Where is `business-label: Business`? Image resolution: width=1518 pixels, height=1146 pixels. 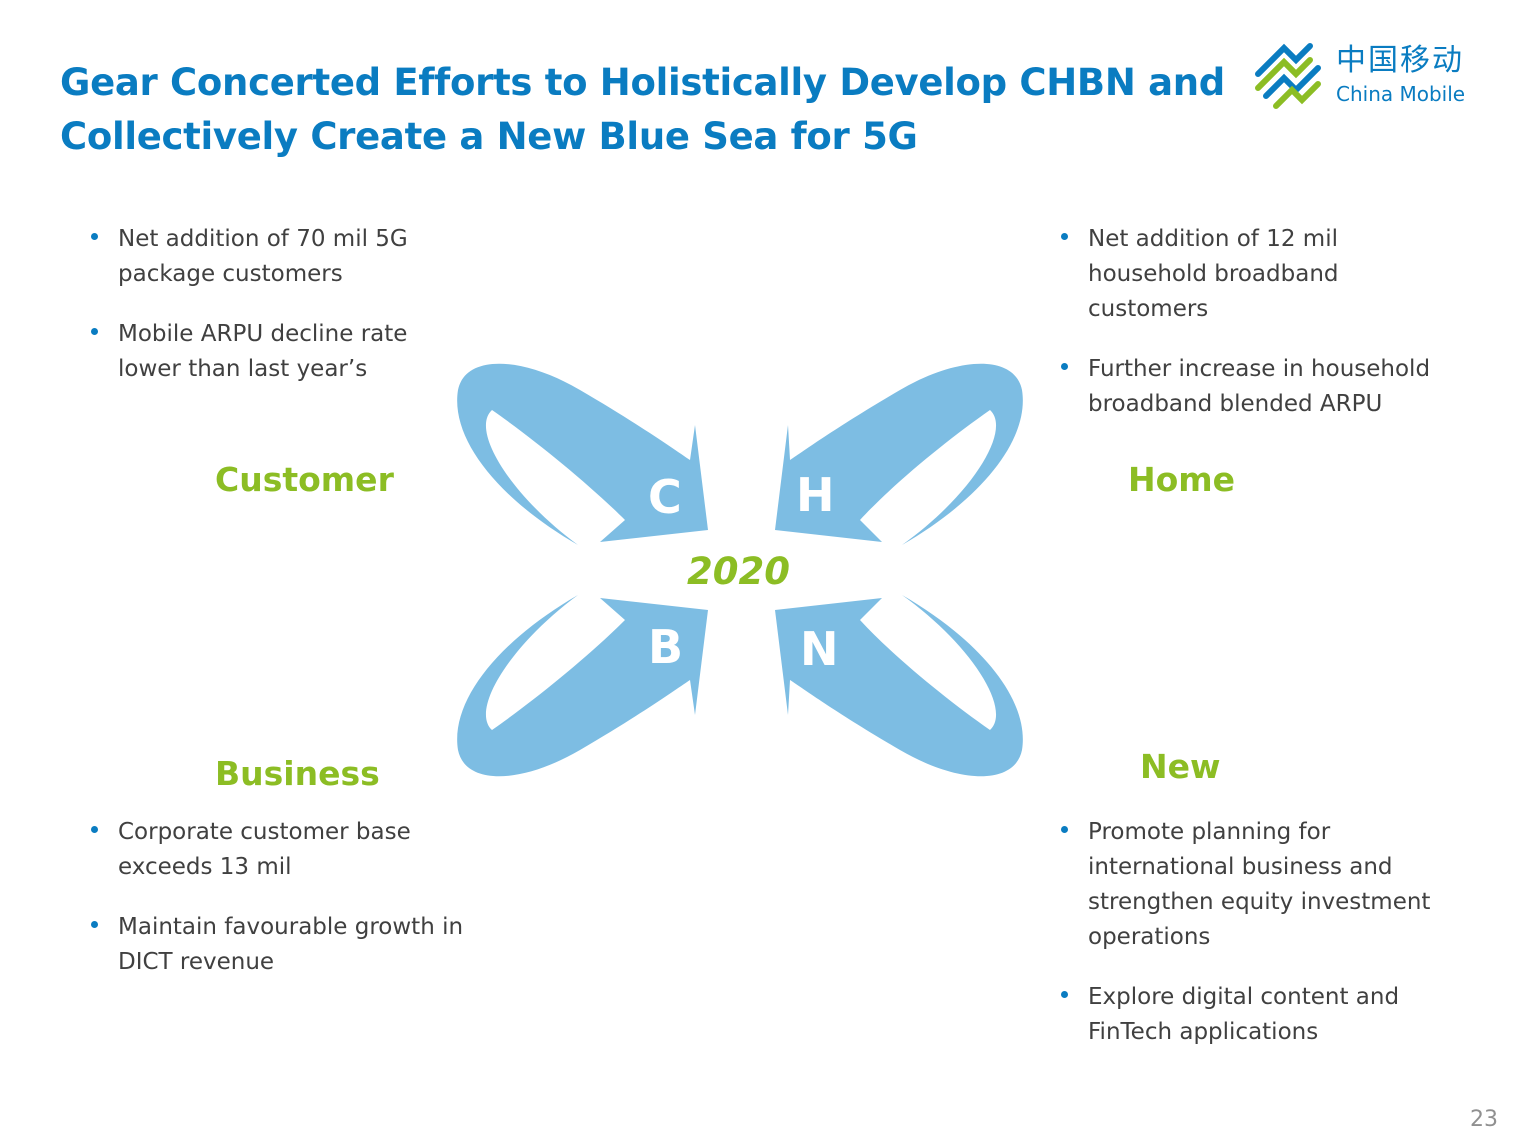
business-label: Business is located at coordinates (297, 773).